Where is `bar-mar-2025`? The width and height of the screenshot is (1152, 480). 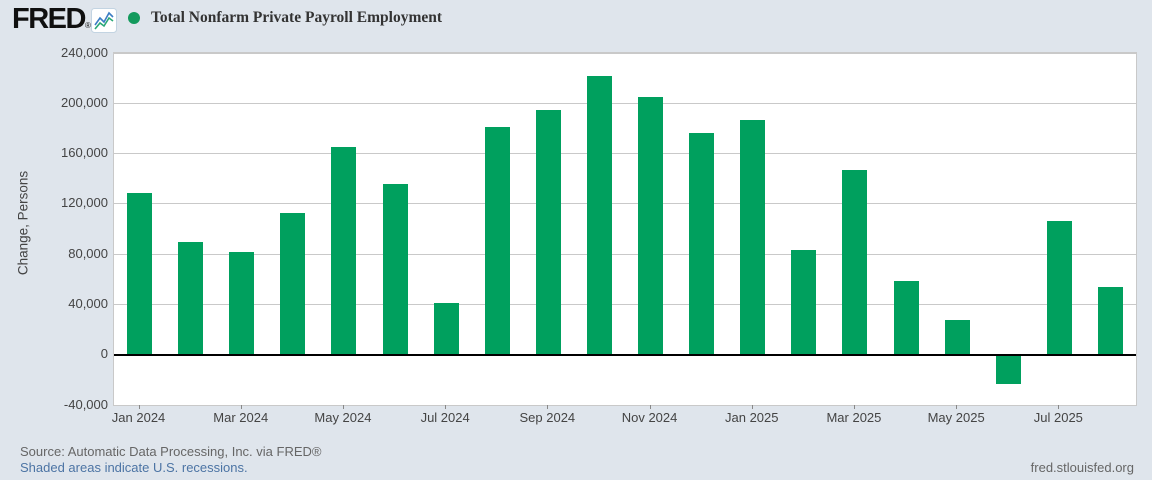 bar-mar-2025 is located at coordinates (855, 262).